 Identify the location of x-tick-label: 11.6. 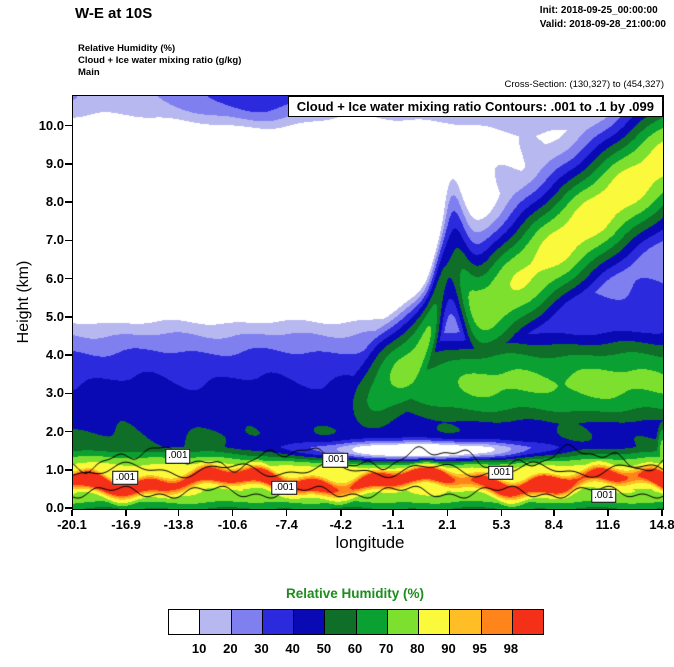
(608, 524).